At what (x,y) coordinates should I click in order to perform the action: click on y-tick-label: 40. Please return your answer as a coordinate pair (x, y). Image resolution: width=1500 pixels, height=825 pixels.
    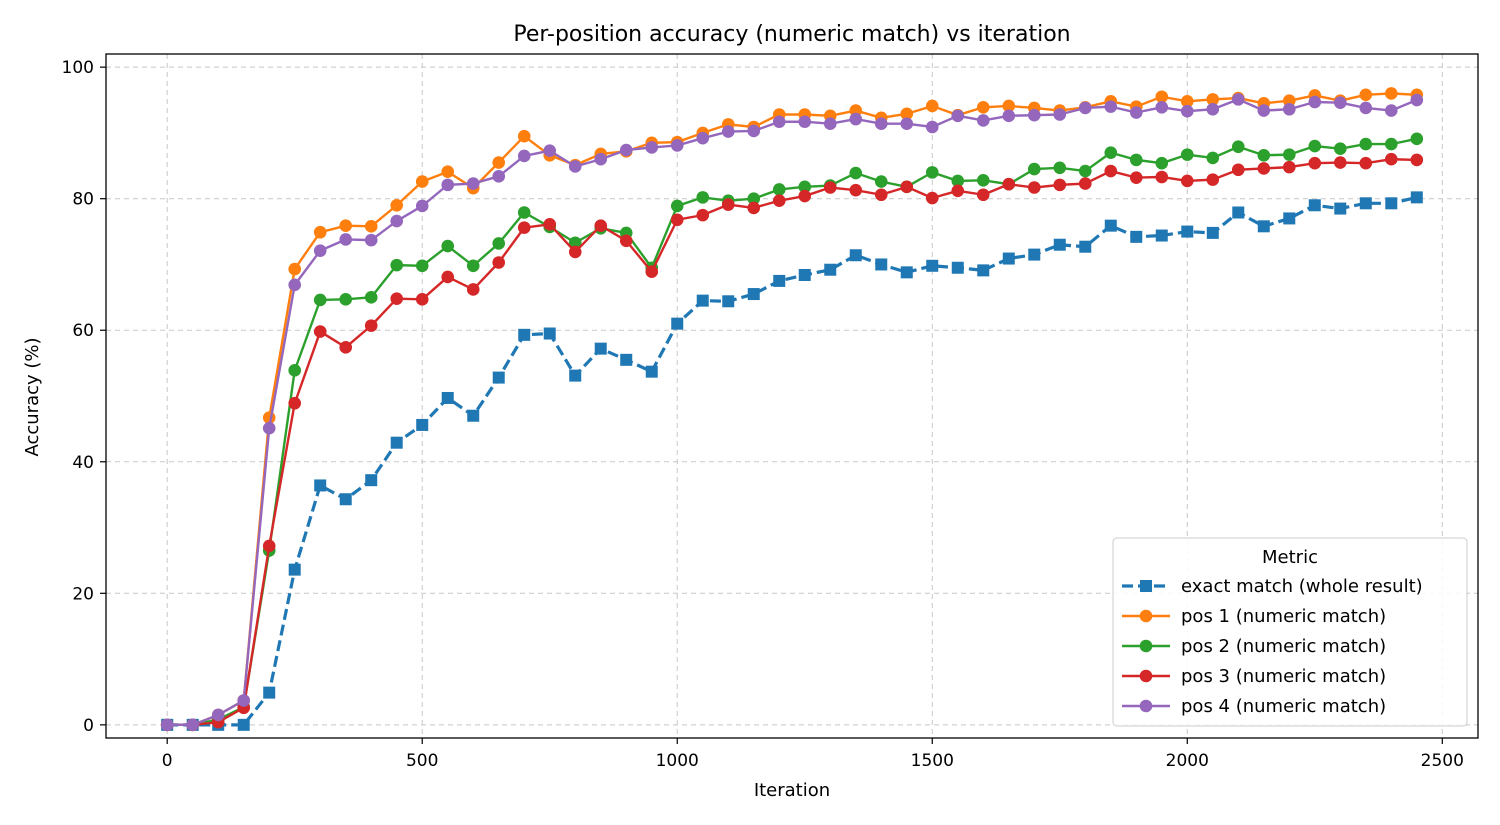
    Looking at the image, I should click on (83, 463).